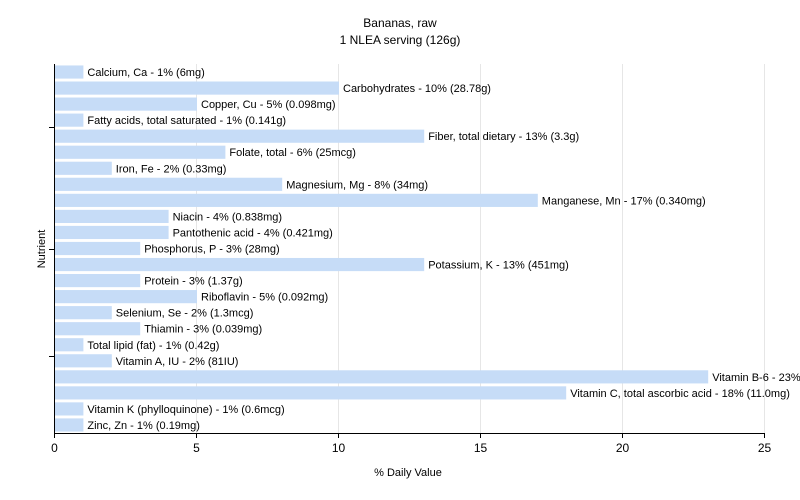 The height and width of the screenshot is (500, 800). I want to click on x-tick-label: 20, so click(623, 448).